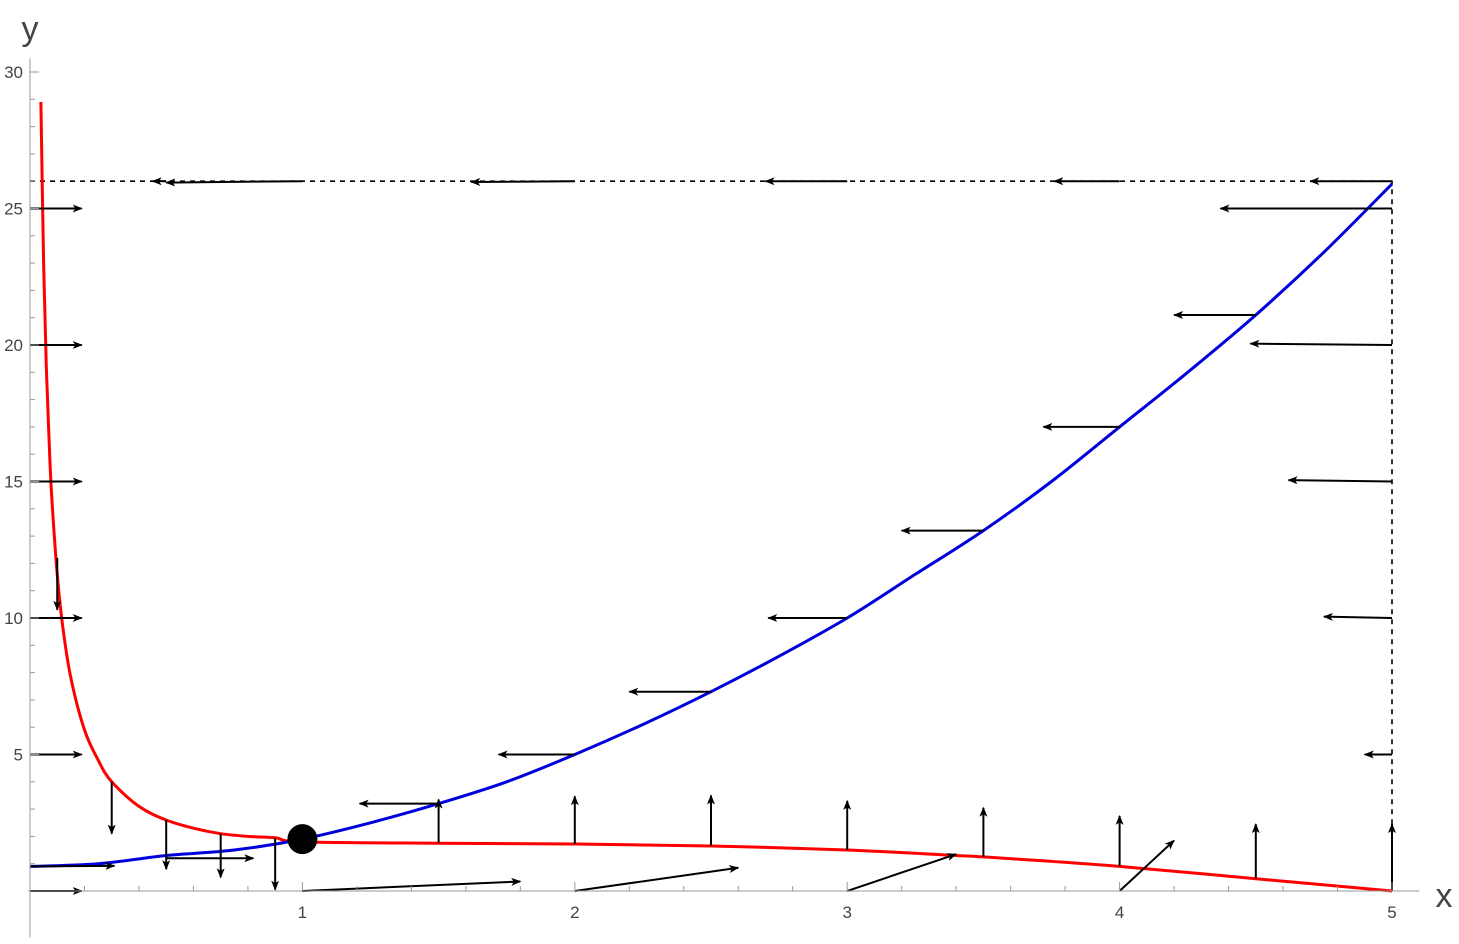  I want to click on y-tick-label: 25, so click(13, 209).